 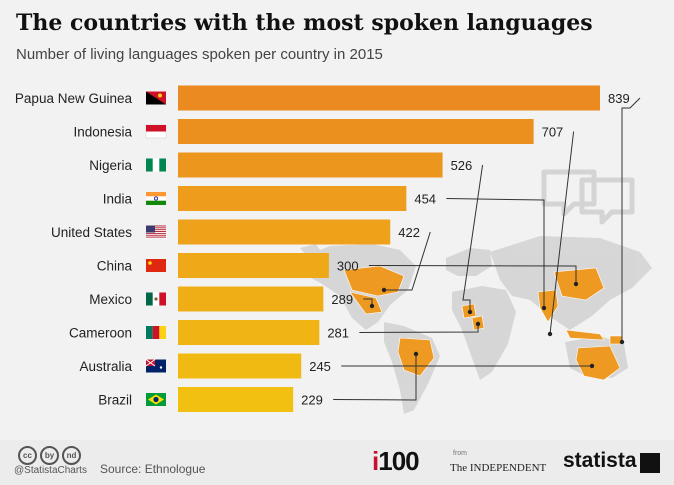 What do you see at coordinates (598, 363) in the screenshot?
I see `map-highlight-australia` at bounding box center [598, 363].